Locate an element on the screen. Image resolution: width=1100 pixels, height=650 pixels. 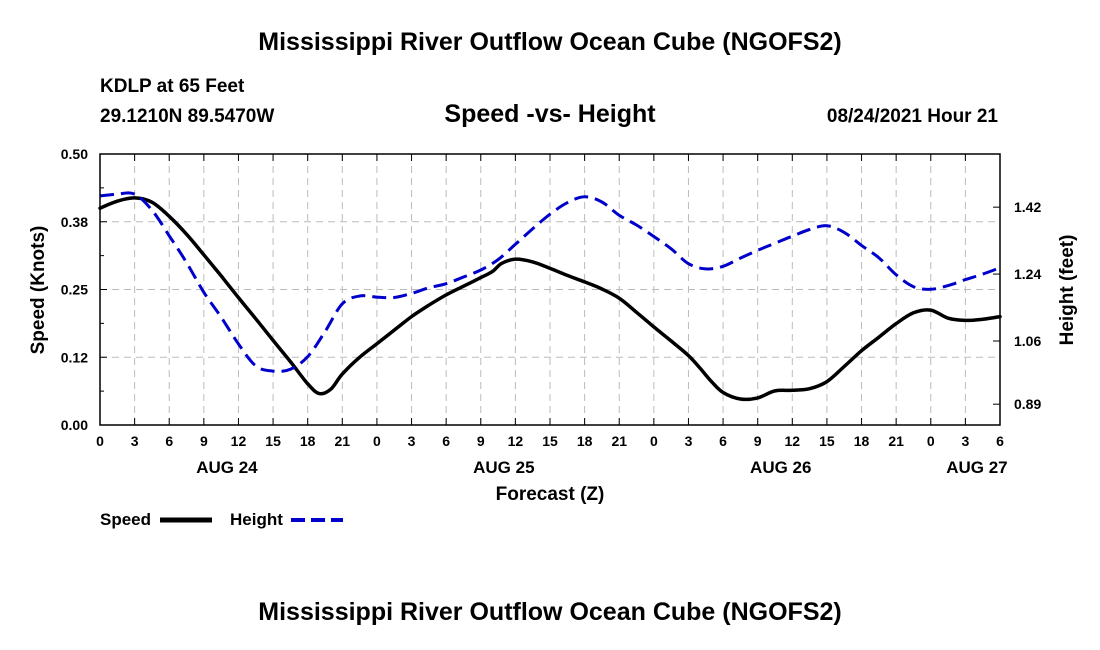
chart-subtitle: Speed -vs- Height is located at coordinates (550, 114).